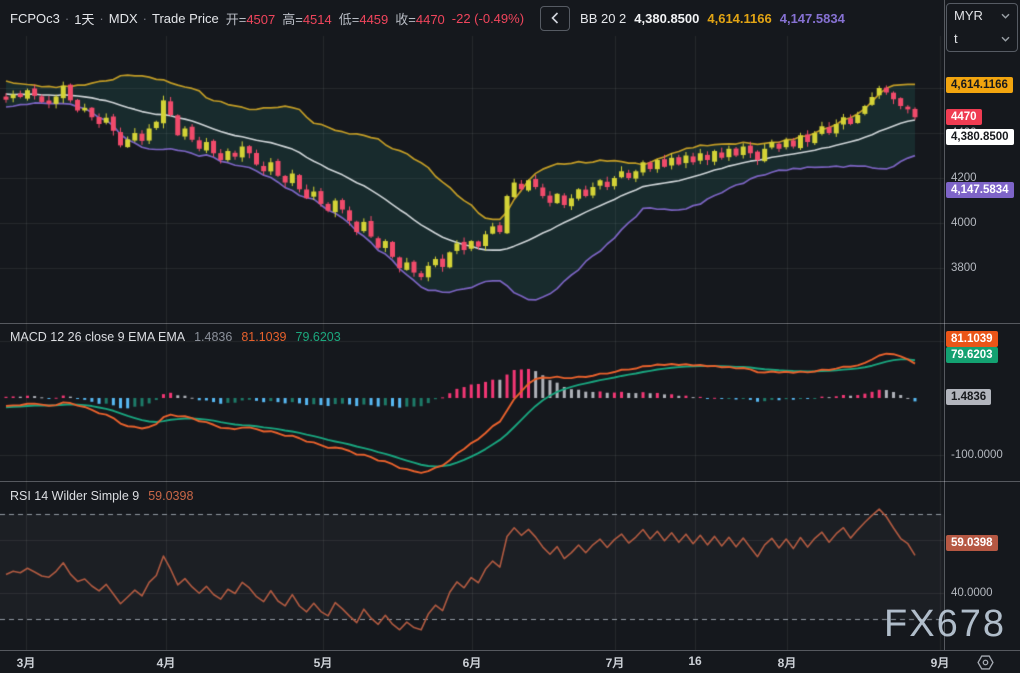 Image resolution: width=1020 pixels, height=673 pixels. What do you see at coordinates (739, 18) in the screenshot?
I see `bb-upper-value: 4,614.1166` at bounding box center [739, 18].